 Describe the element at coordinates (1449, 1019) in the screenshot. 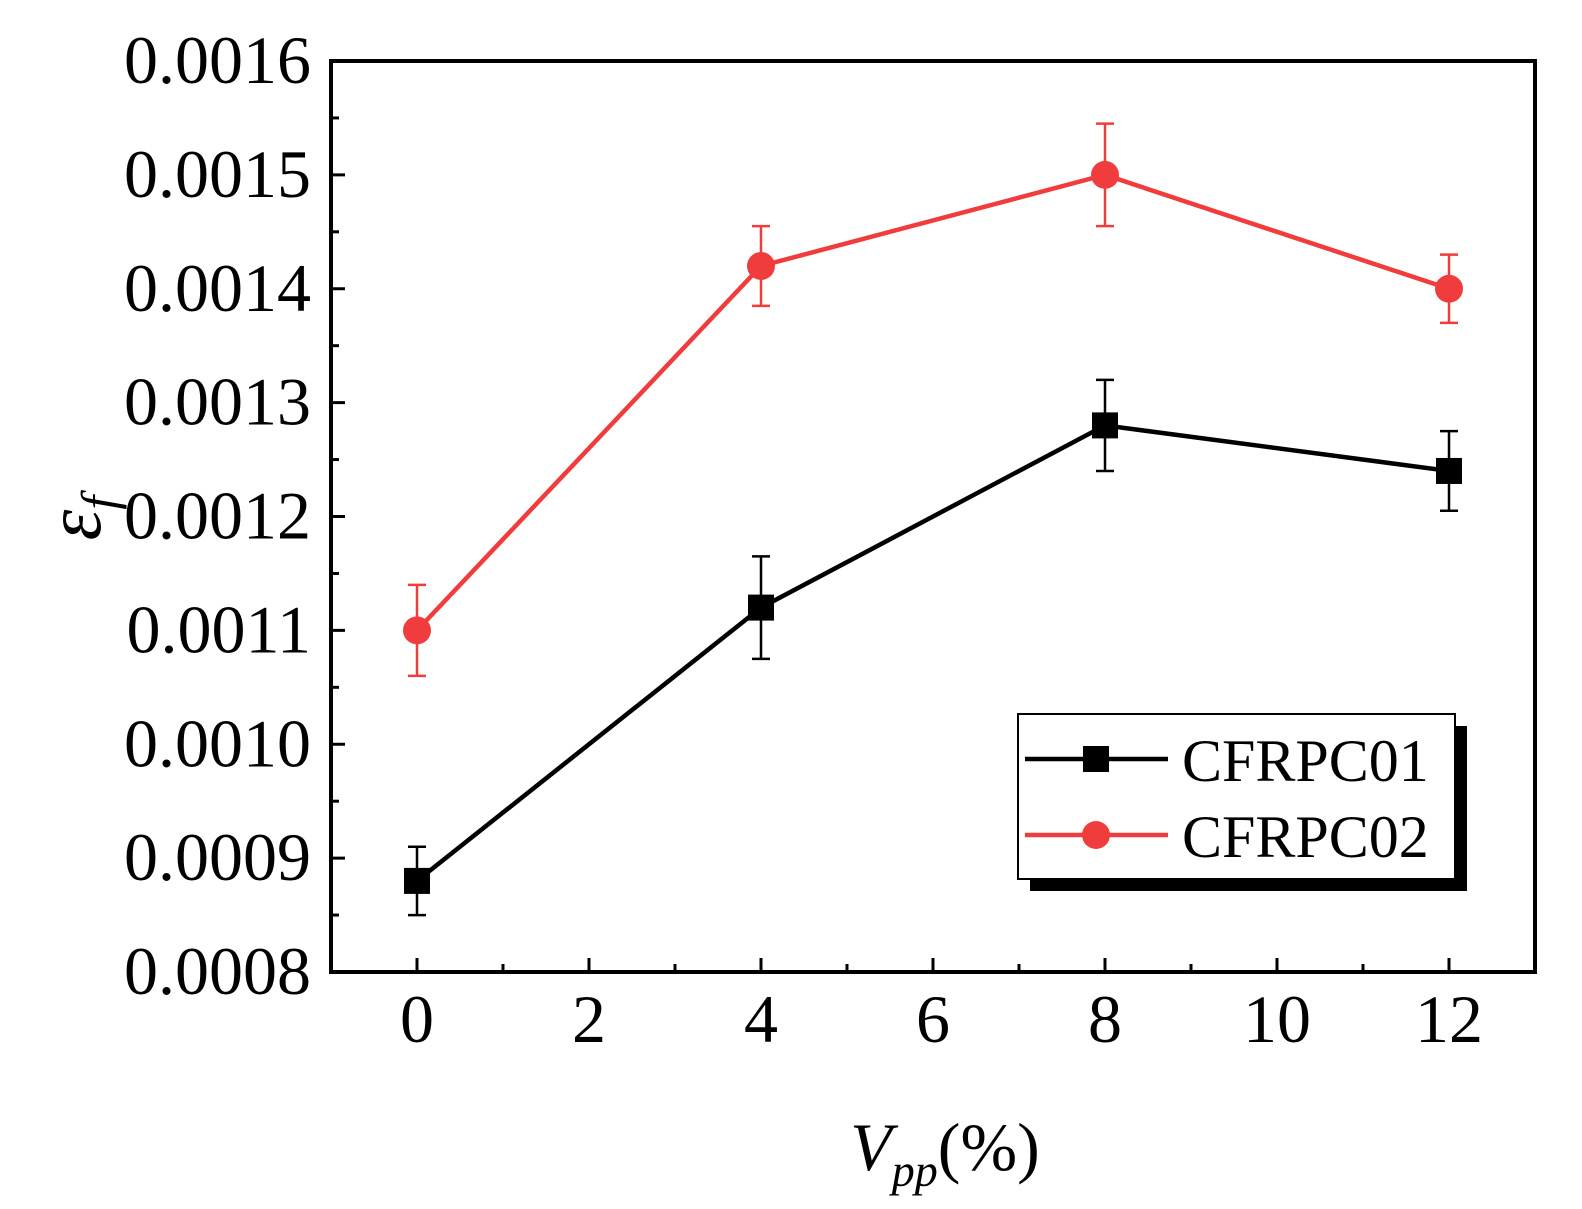

I see `x-tick-label: 12` at that location.